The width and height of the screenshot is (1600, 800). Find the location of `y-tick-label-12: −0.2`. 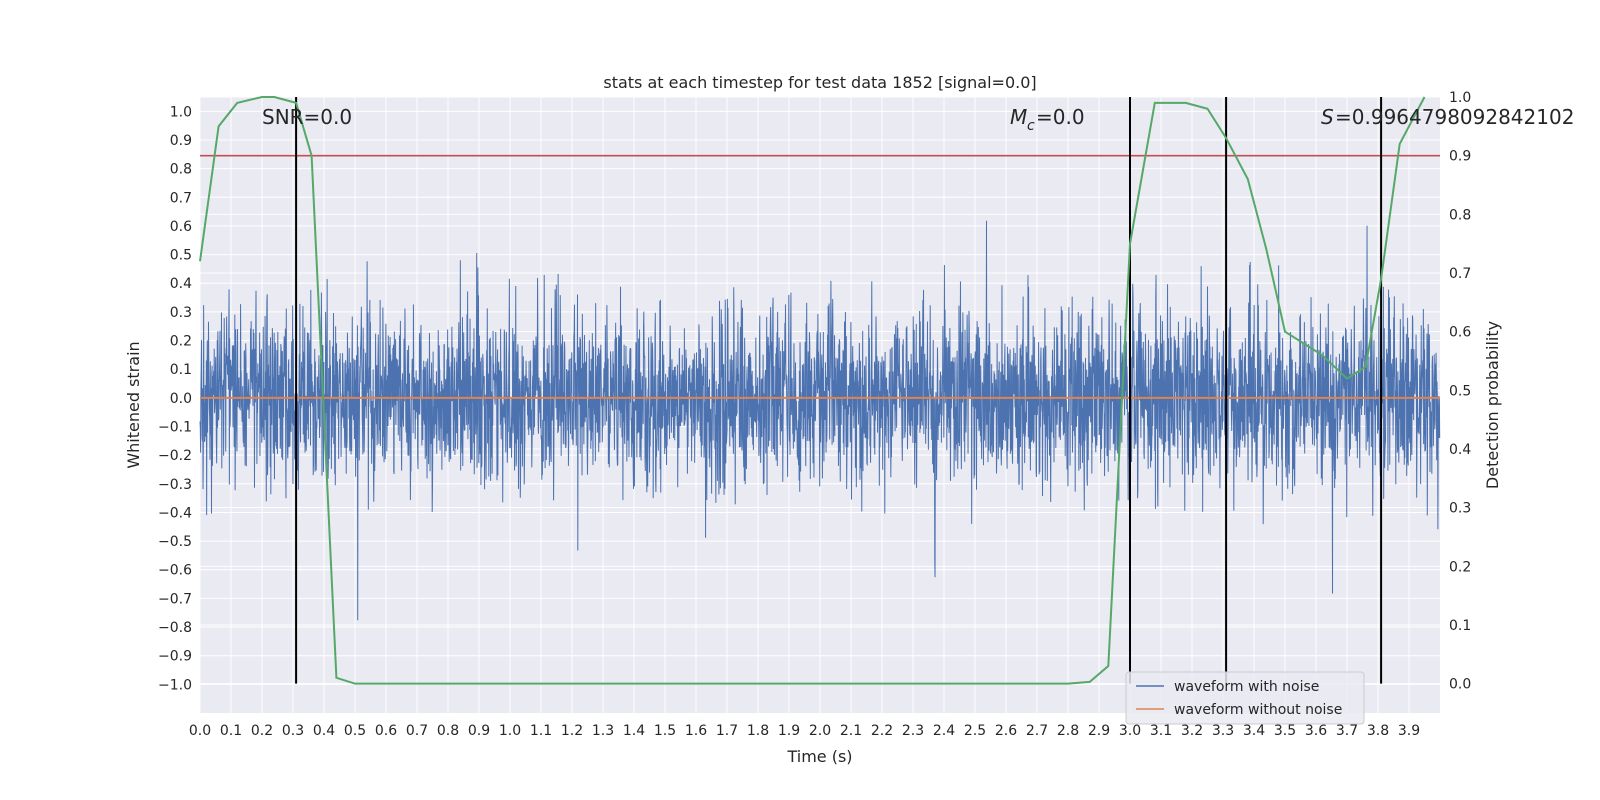

y-tick-label-12: −0.2 is located at coordinates (175, 456).